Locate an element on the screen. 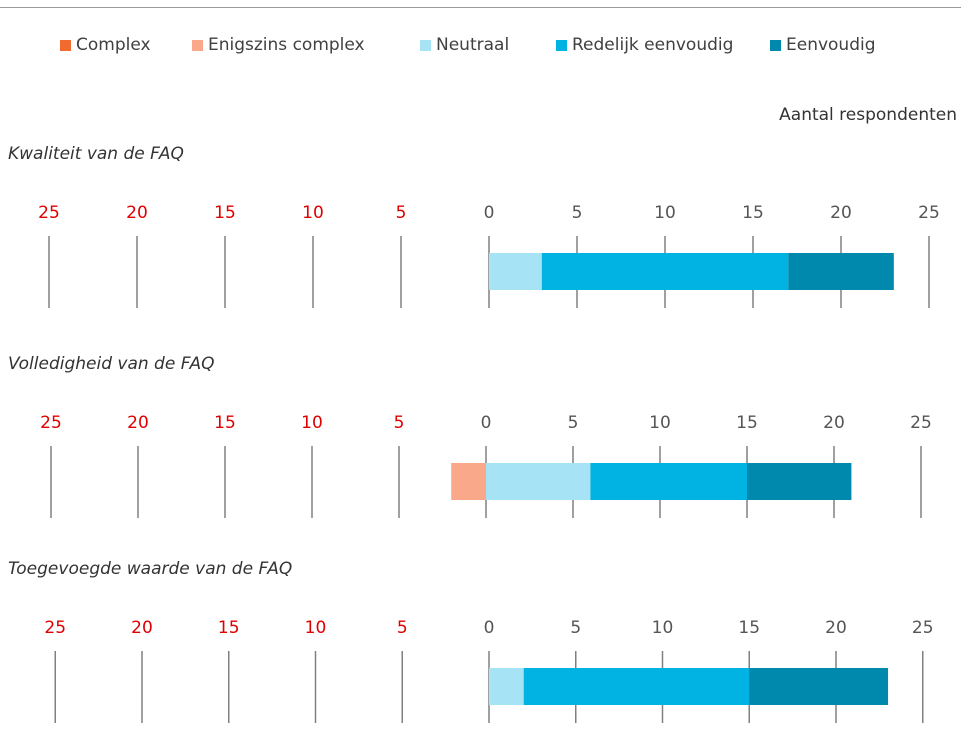 This screenshot has height=751, width=961. legend-swatch-enigszins-complex is located at coordinates (197, 45).